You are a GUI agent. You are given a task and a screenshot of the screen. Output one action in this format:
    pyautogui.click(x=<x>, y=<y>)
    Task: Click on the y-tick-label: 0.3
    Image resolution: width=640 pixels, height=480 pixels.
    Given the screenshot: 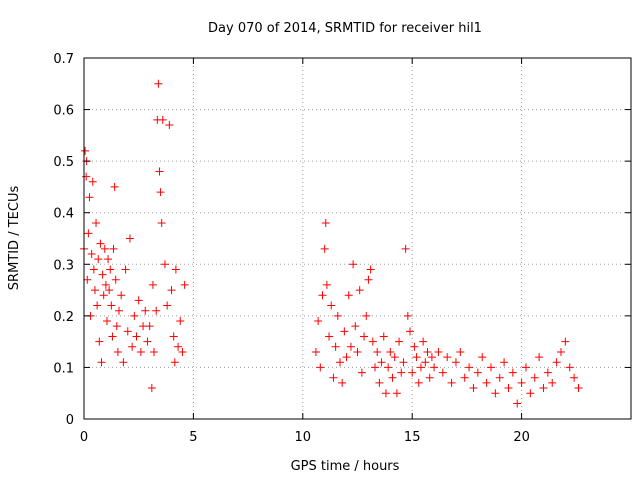 What is the action you would take?
    pyautogui.click(x=63, y=265)
    